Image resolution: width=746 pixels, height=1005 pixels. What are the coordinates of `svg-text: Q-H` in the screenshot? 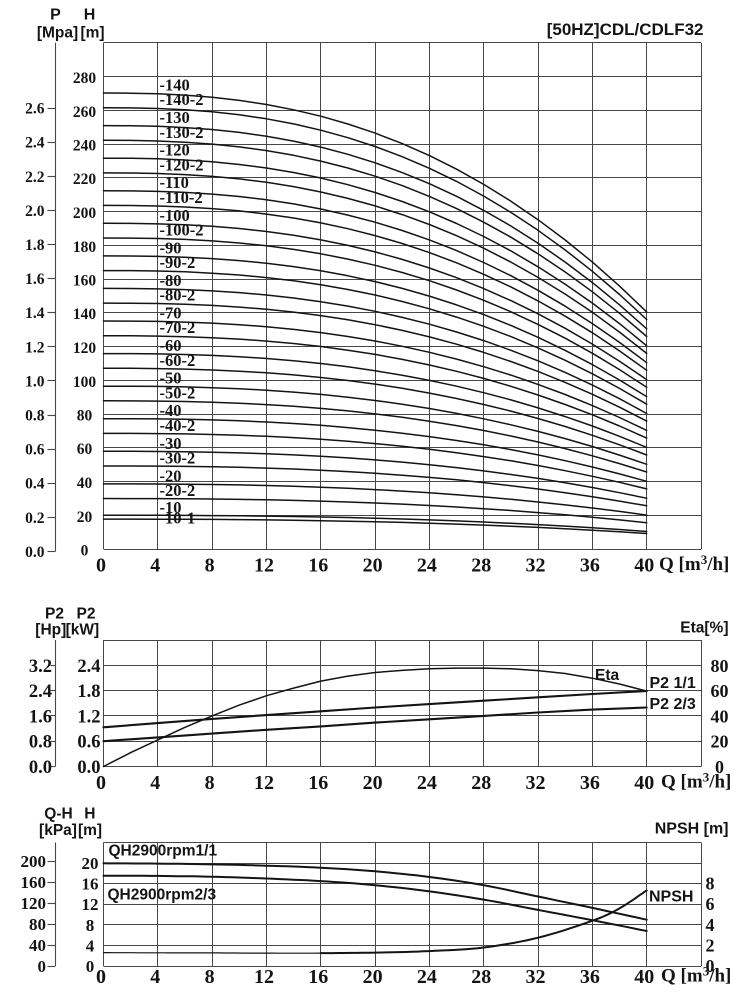 It's located at (58, 814).